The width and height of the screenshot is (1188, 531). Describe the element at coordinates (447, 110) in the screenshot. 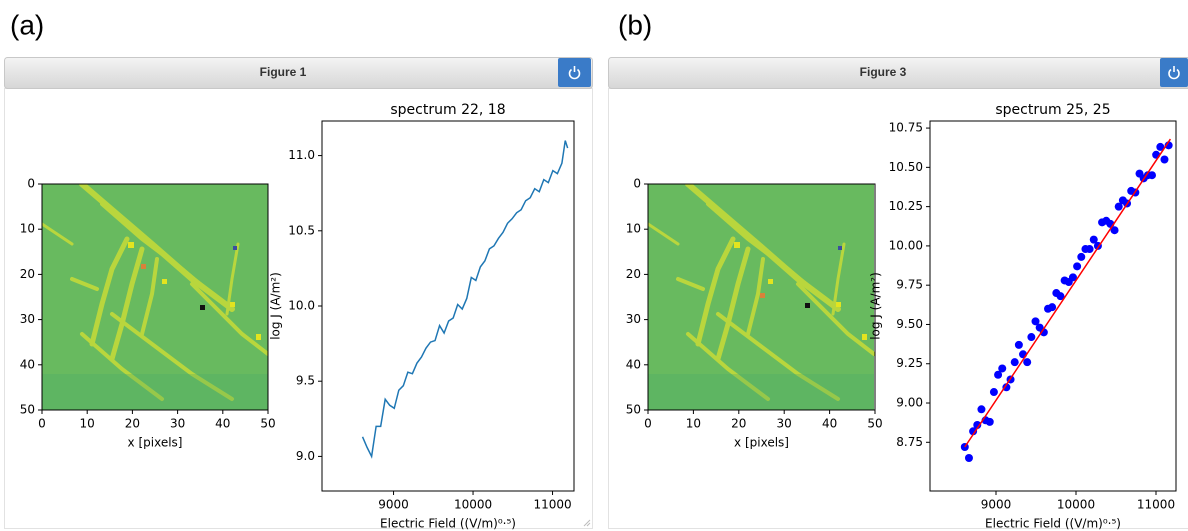

I see `chart-title: spectrum 22, 18` at that location.